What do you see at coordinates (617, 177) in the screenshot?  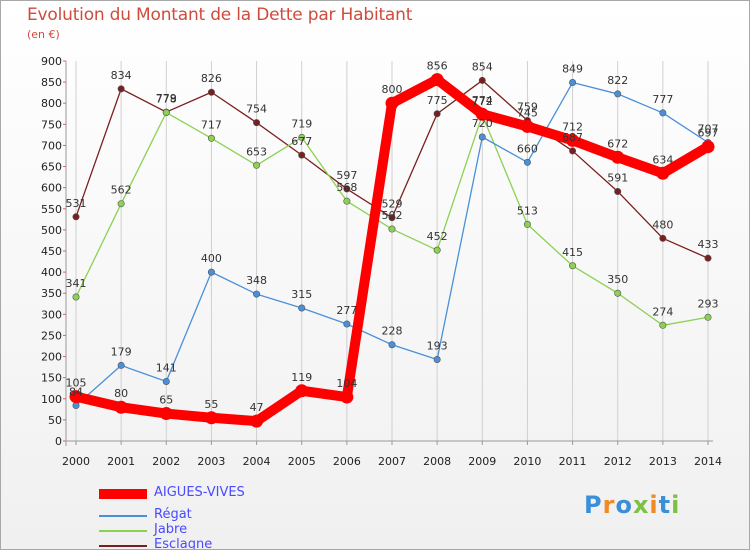 I see `data-label: 591` at bounding box center [617, 177].